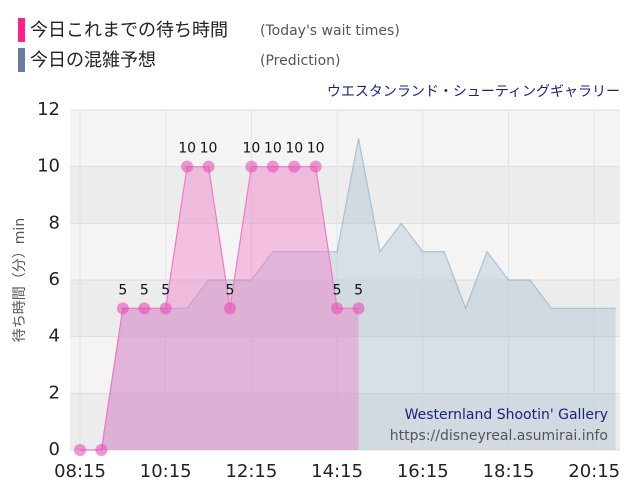  What do you see at coordinates (54, 449) in the screenshot?
I see `y-tick-label: 0` at bounding box center [54, 449].